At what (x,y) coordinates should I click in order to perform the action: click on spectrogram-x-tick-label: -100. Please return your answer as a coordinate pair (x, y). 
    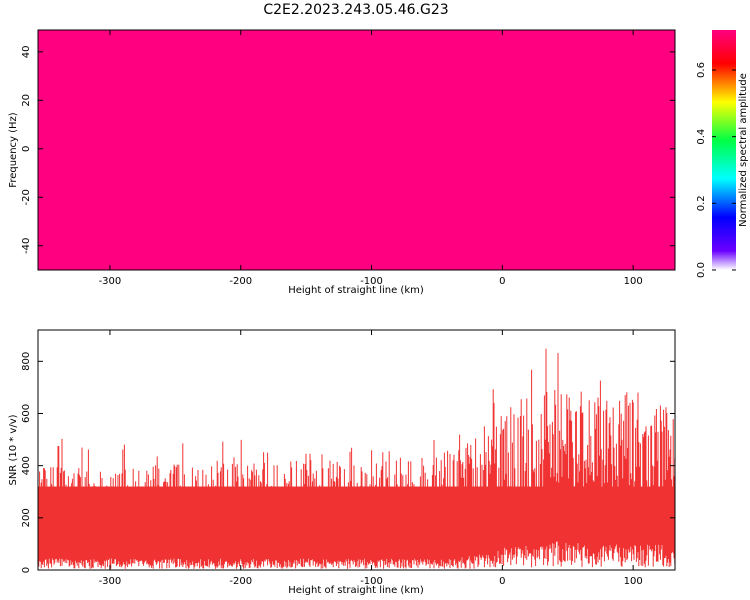
    Looking at the image, I should click on (371, 281).